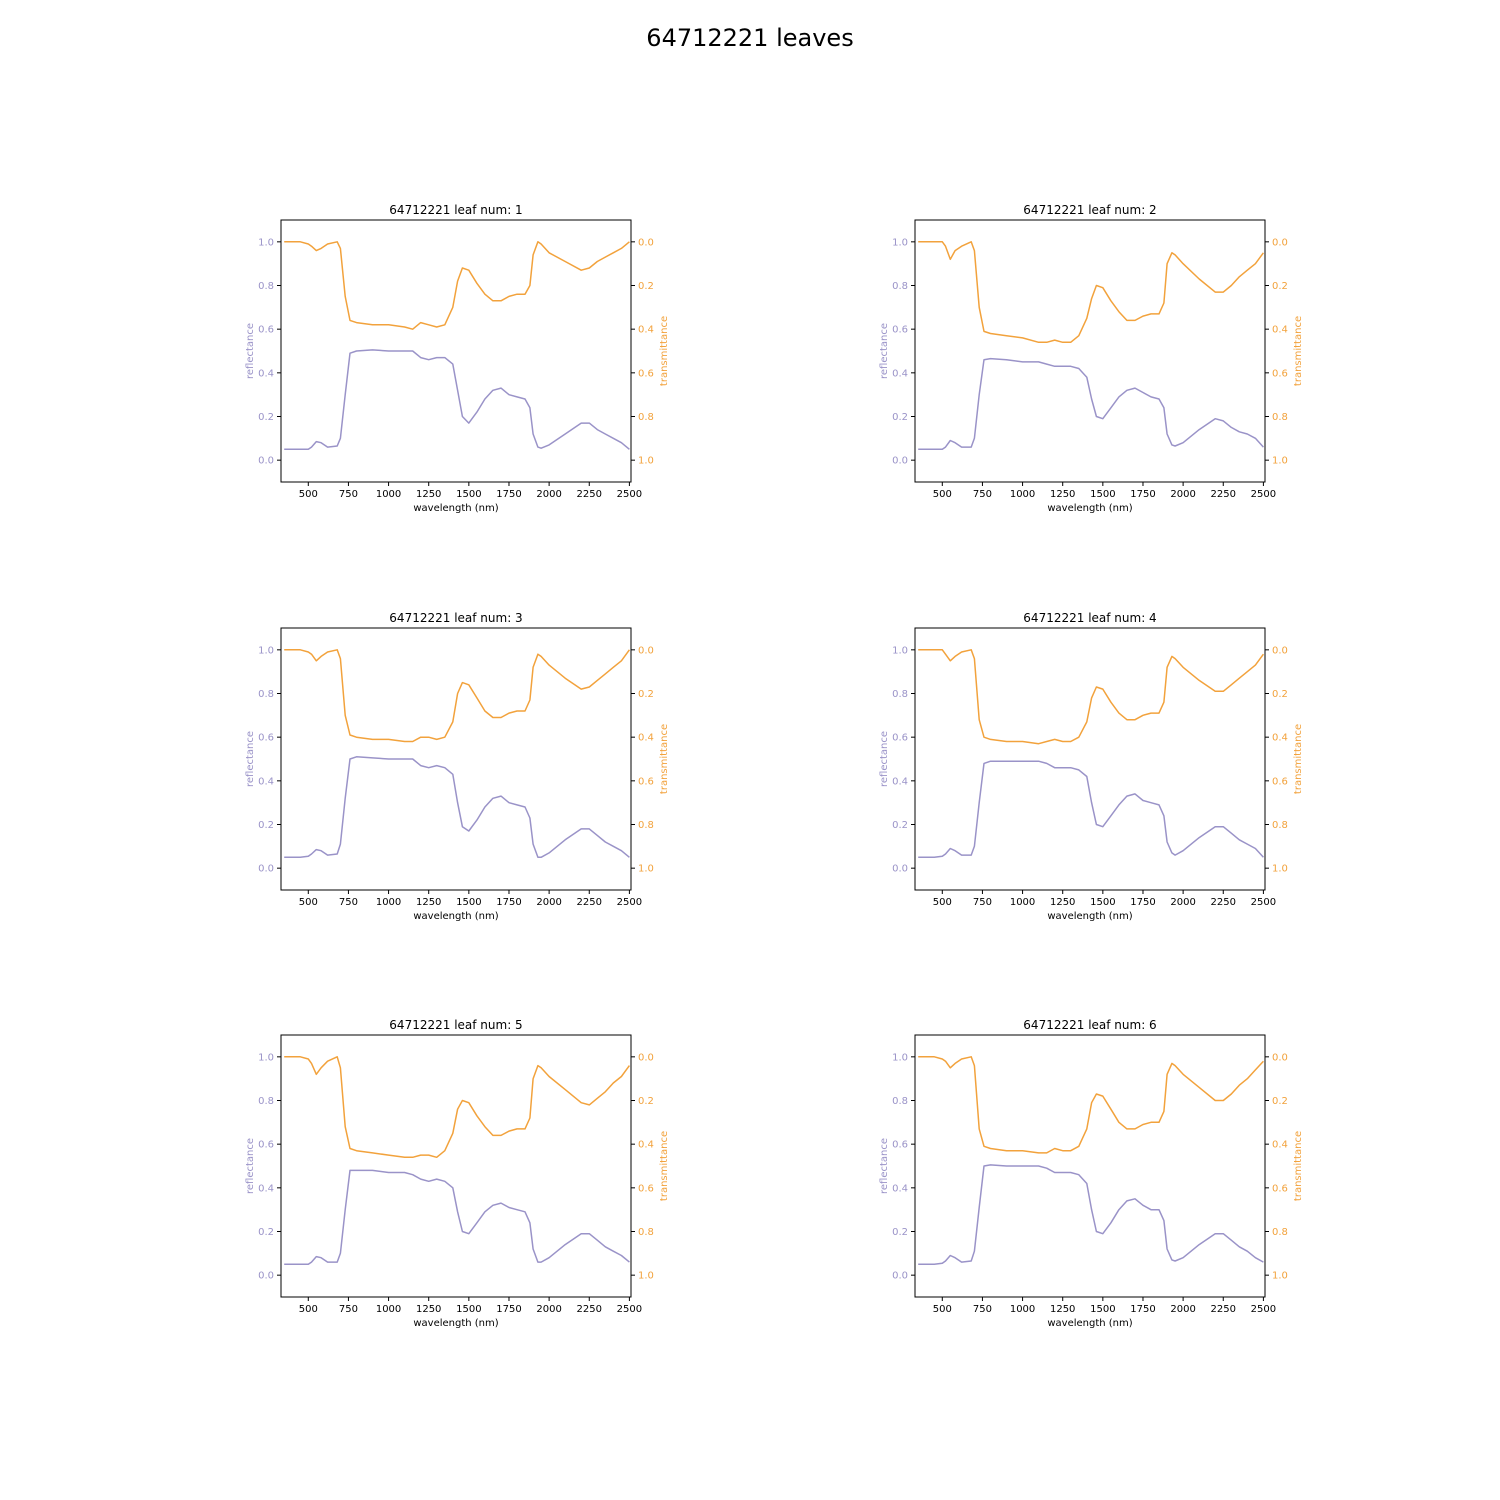 The width and height of the screenshot is (1500, 1500). I want to click on subplot-title: 64712221 leaf num: 4, so click(1089, 618).